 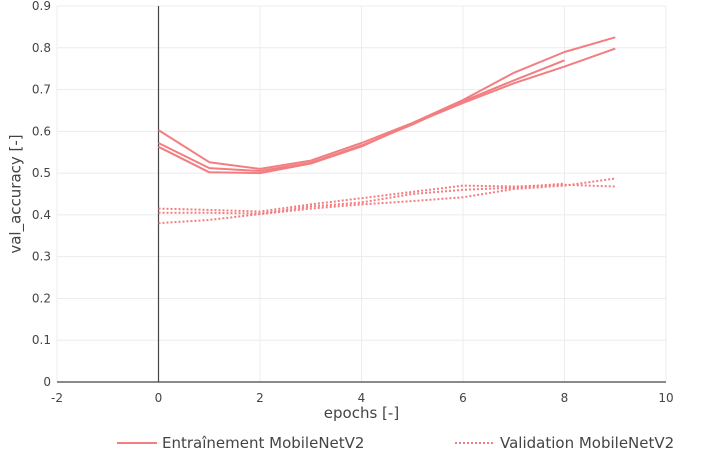 What do you see at coordinates (263, 442) in the screenshot?
I see `legend-label: Entraînement MobileNetV2` at bounding box center [263, 442].